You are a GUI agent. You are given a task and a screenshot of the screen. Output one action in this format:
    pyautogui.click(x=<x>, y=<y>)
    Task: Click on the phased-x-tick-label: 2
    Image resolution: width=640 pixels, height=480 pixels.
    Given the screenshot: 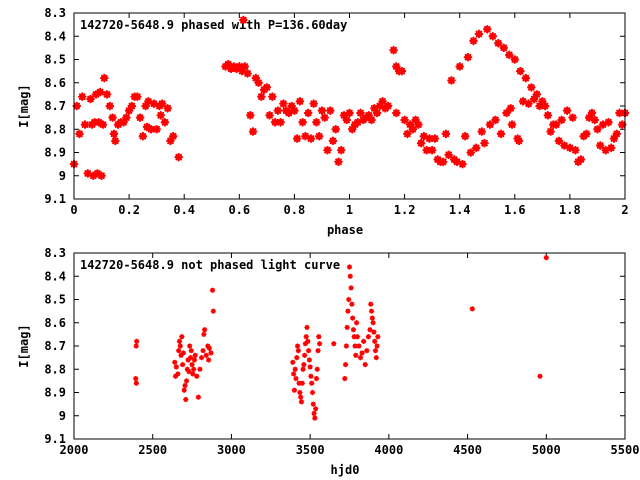 What is the action you would take?
    pyautogui.click(x=624, y=210)
    